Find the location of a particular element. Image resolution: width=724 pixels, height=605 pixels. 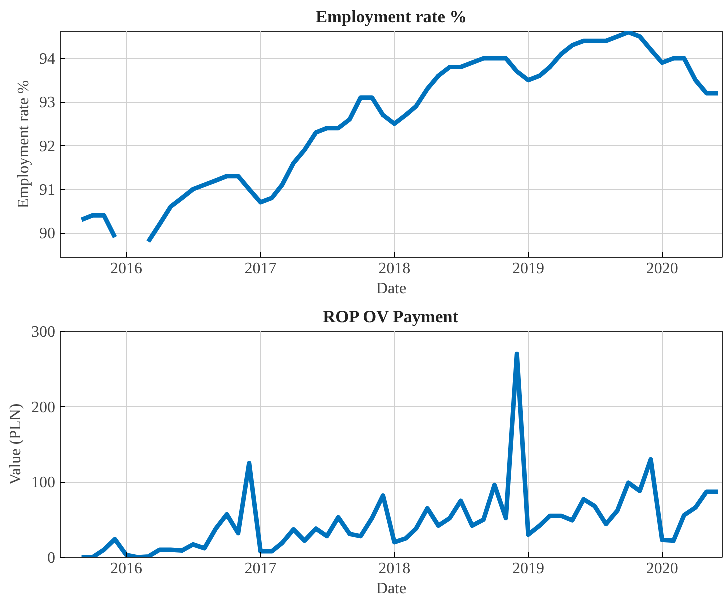

y-tick-label: 90 is located at coordinates (48, 234).